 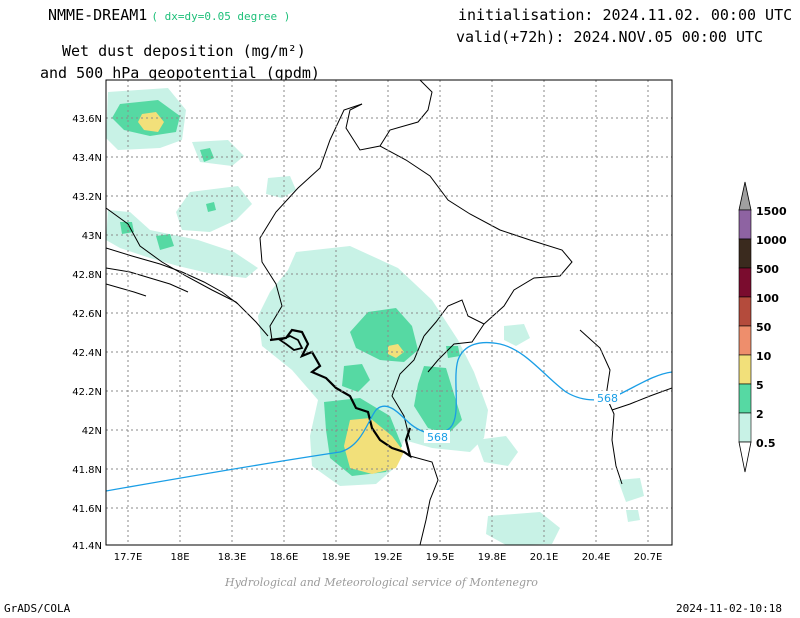 What do you see at coordinates (151, 122) in the screenshot?
I see `deposit-high-nw` at bounding box center [151, 122].